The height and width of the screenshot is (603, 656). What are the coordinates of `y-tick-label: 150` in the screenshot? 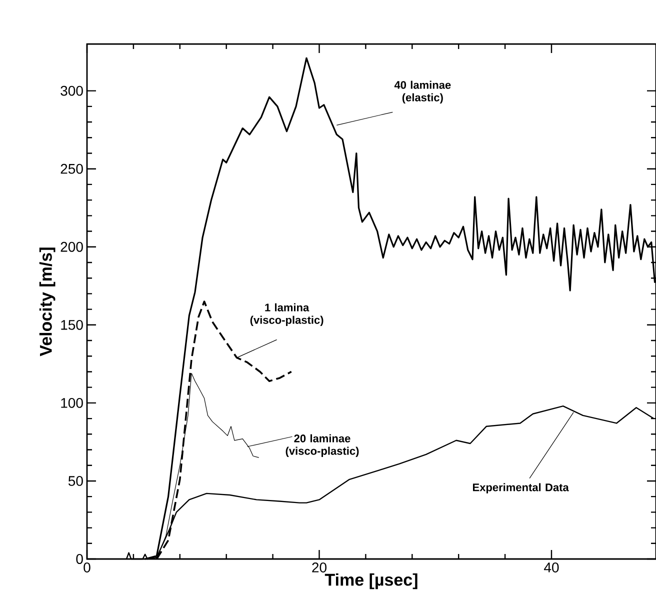 It's located at (72, 325).